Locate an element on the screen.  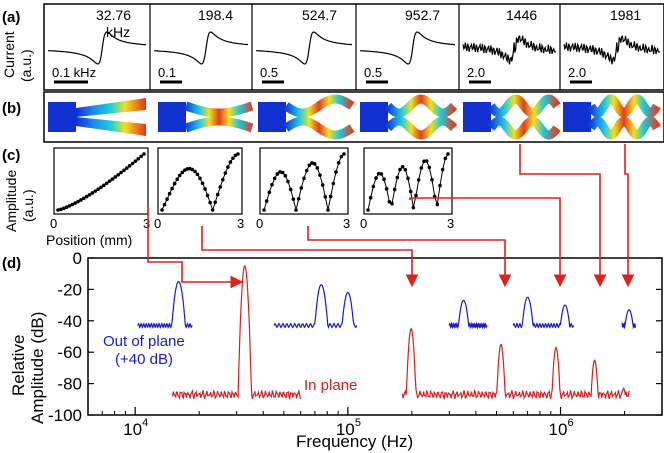
panel-a-ylabel-2: (a.u.) is located at coordinates (26, 65).